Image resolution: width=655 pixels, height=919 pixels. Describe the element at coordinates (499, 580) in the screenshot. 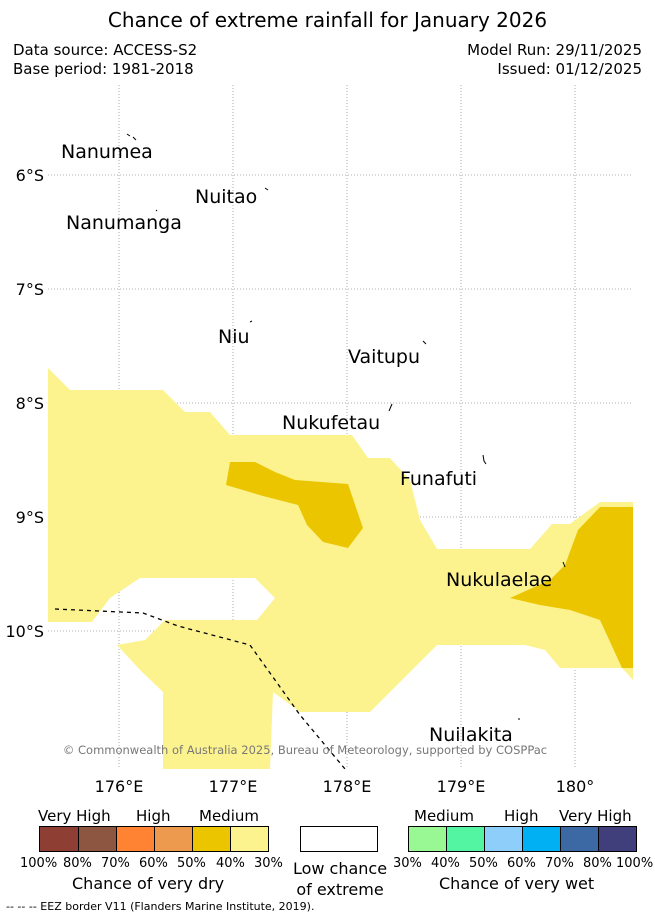

I see `place-label: Nukulaelae` at that location.